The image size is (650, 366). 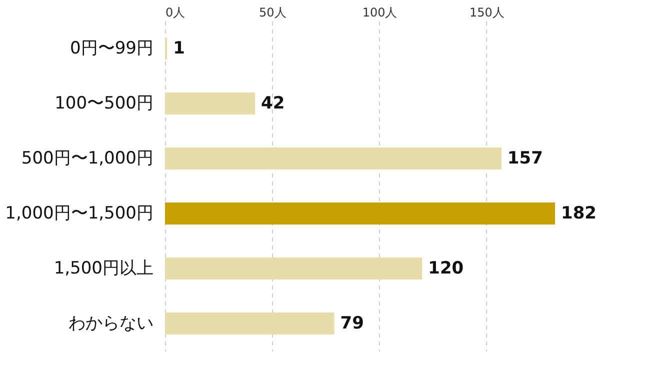 I want to click on y-tick-label: 500円〜1,000円, so click(x=87, y=158).